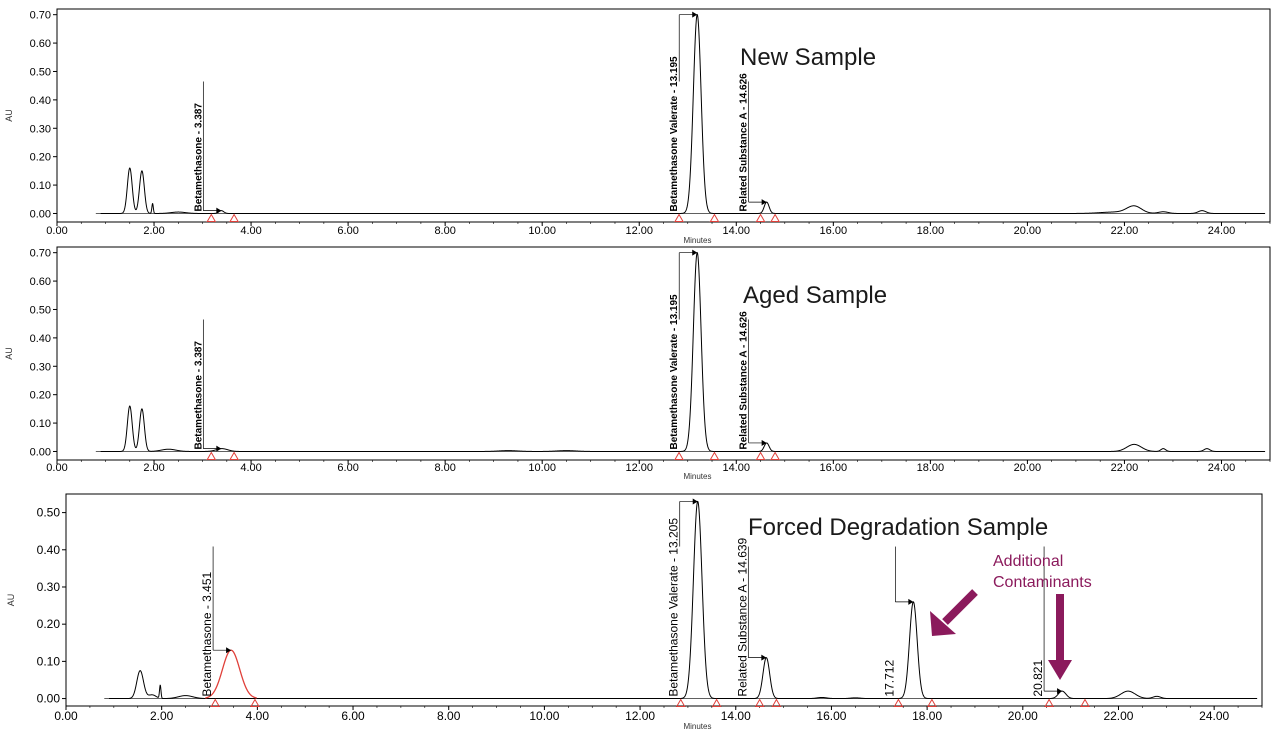  What do you see at coordinates (1060, 670) in the screenshot?
I see `annotation-arrowhead-vertical` at bounding box center [1060, 670].